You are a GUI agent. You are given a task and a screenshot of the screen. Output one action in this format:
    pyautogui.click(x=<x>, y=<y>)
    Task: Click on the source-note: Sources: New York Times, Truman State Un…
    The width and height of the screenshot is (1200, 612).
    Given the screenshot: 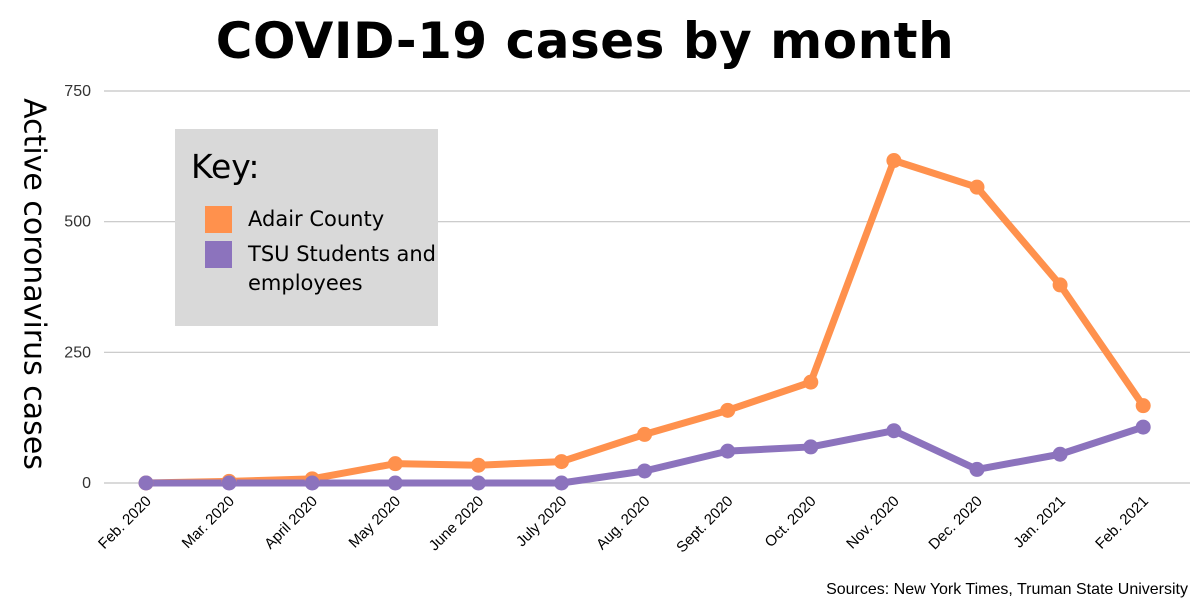 What is the action you would take?
    pyautogui.click(x=1007, y=589)
    